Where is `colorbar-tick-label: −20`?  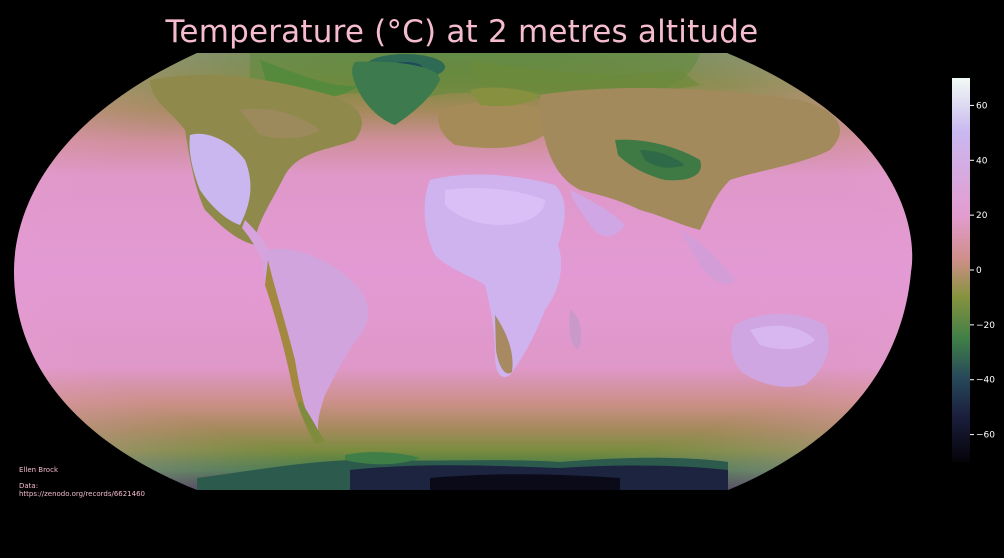 colorbar-tick-label: −20 is located at coordinates (985, 326).